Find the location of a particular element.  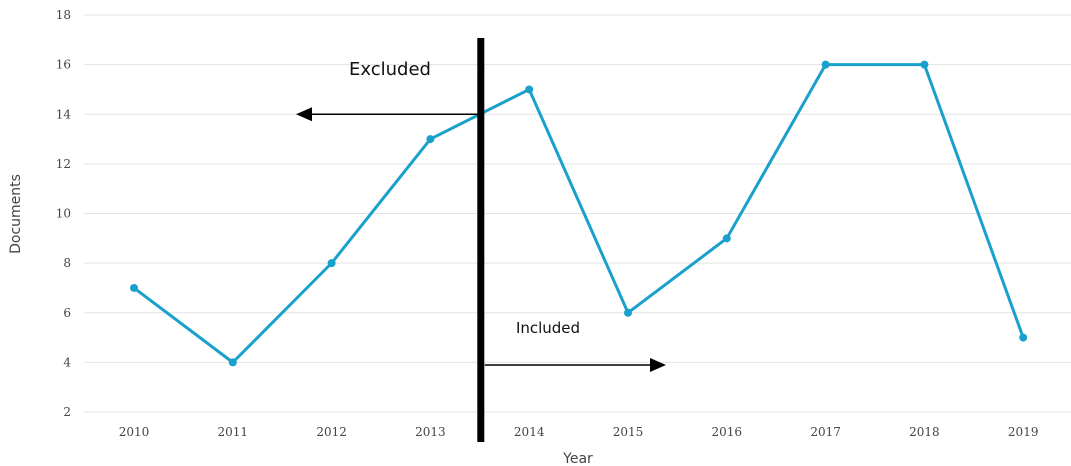

y-tick-label: 16 is located at coordinates (63, 65).